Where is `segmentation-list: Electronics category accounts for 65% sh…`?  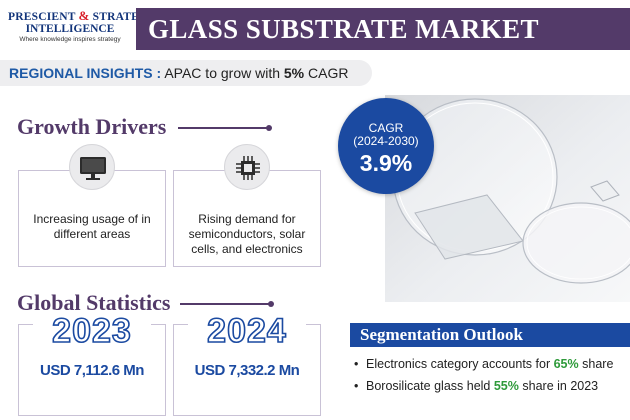
segmentation-list: Electronics category accounts for 65% sh… is located at coordinates (490, 378).